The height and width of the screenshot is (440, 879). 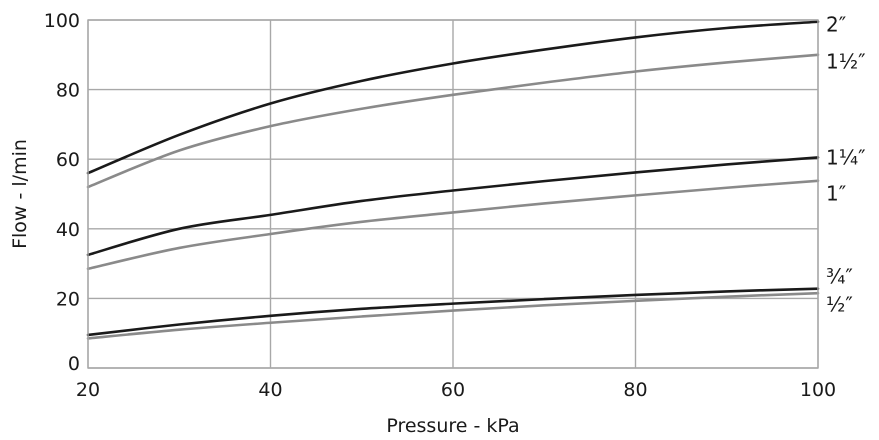 What do you see at coordinates (74, 364) in the screenshot?
I see `y-tick-label: 0` at bounding box center [74, 364].